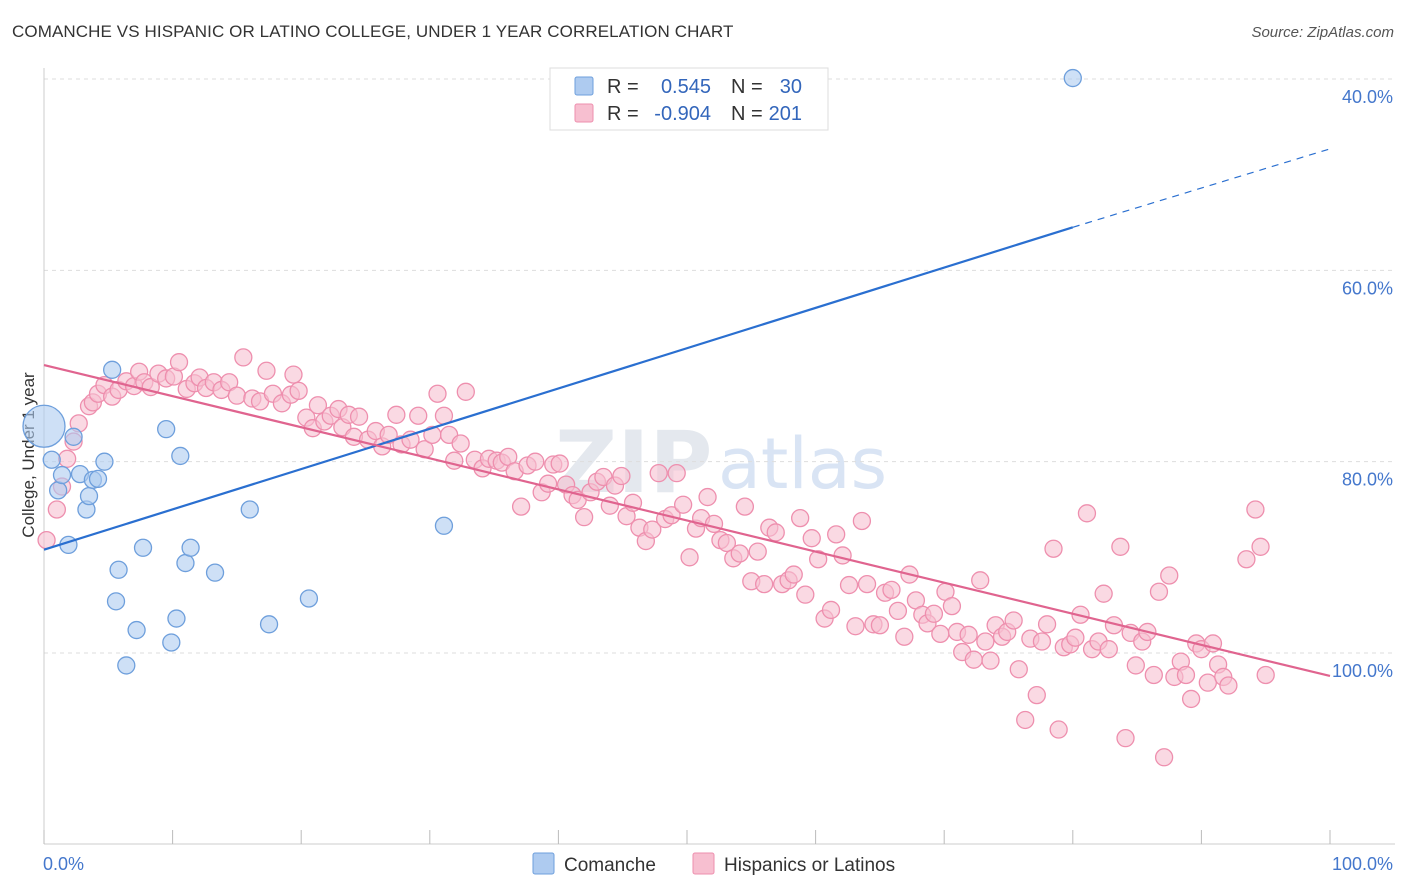 Image resolution: width=1406 pixels, height=892 pixels. Describe the element at coordinates (28, 455) in the screenshot. I see `y-axis-title: College, Under 1 year` at that location.